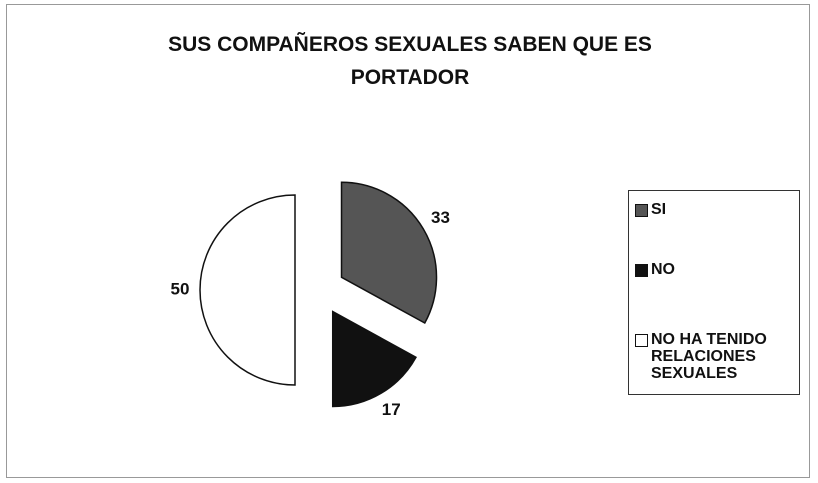  What do you see at coordinates (714, 292) in the screenshot?
I see `legend: SI NO NO HA TENIDO RELACIONES SEXUALES` at bounding box center [714, 292].